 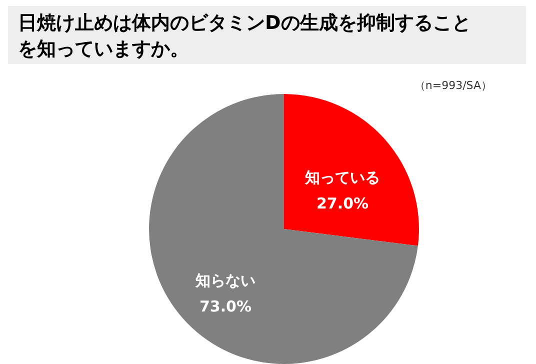 What do you see at coordinates (342, 203) in the screenshot?
I see `data-label: 27.0%` at bounding box center [342, 203].